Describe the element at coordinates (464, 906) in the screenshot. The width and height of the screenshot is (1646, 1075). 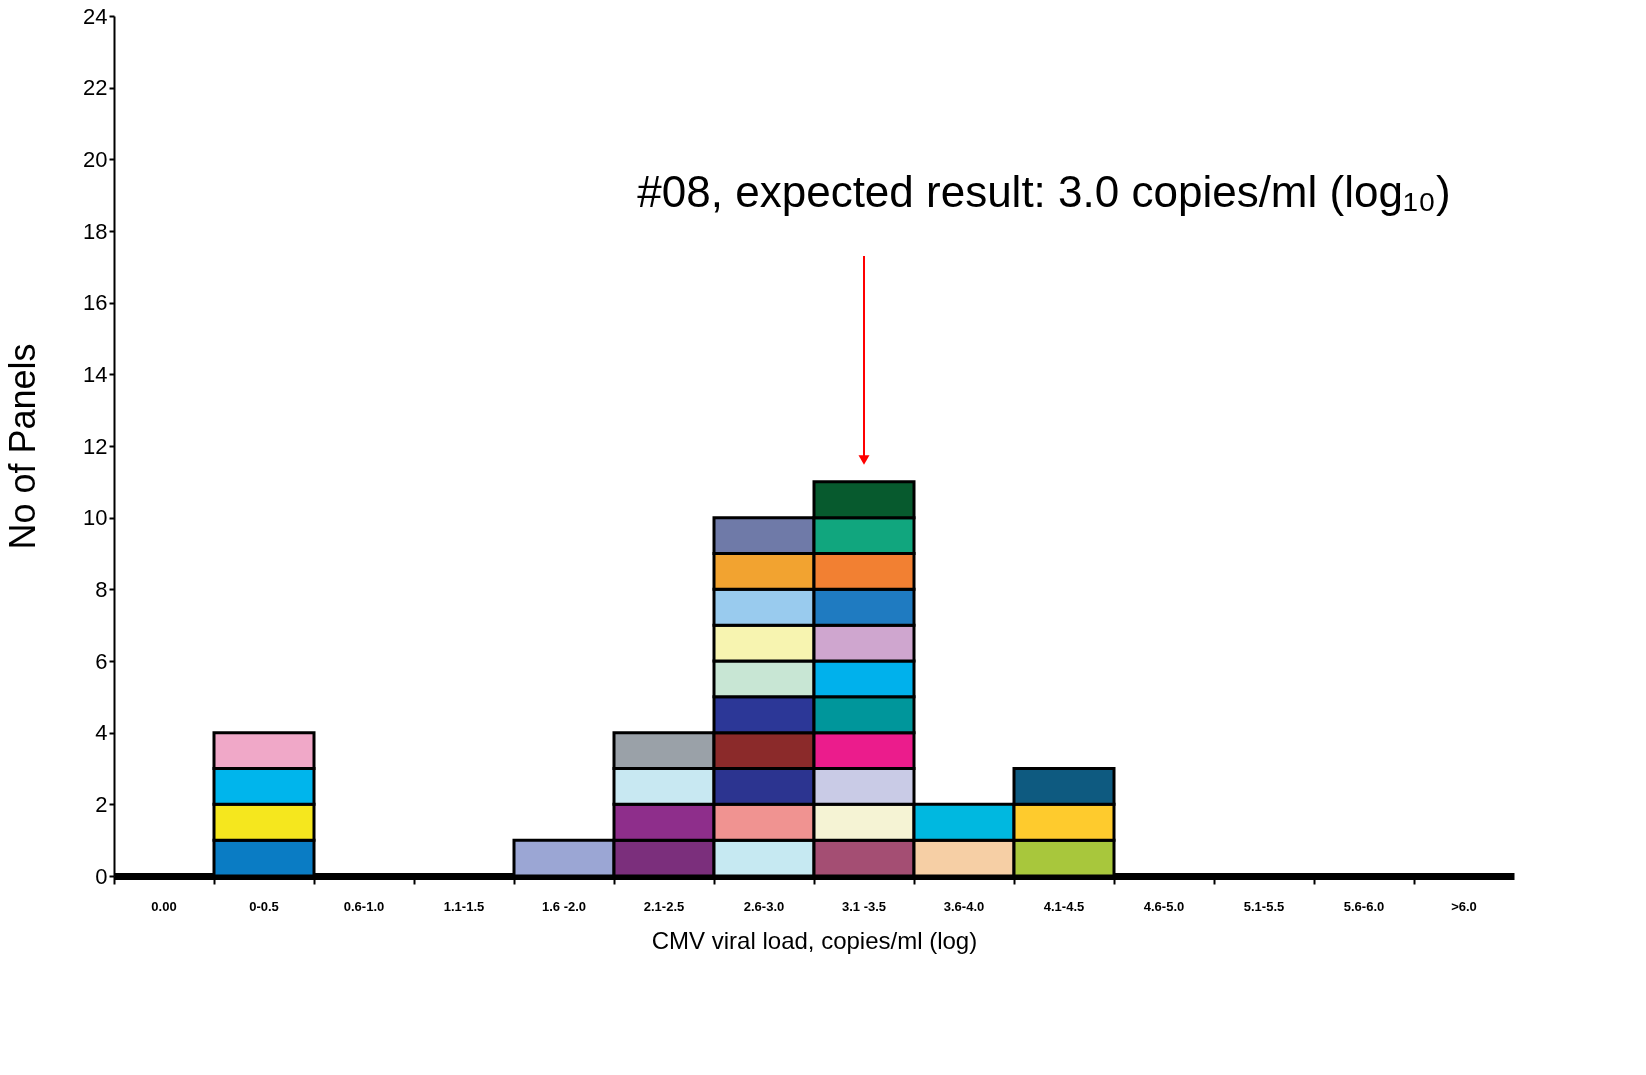
I see `x-tick-label: 1.1-1.5` at that location.